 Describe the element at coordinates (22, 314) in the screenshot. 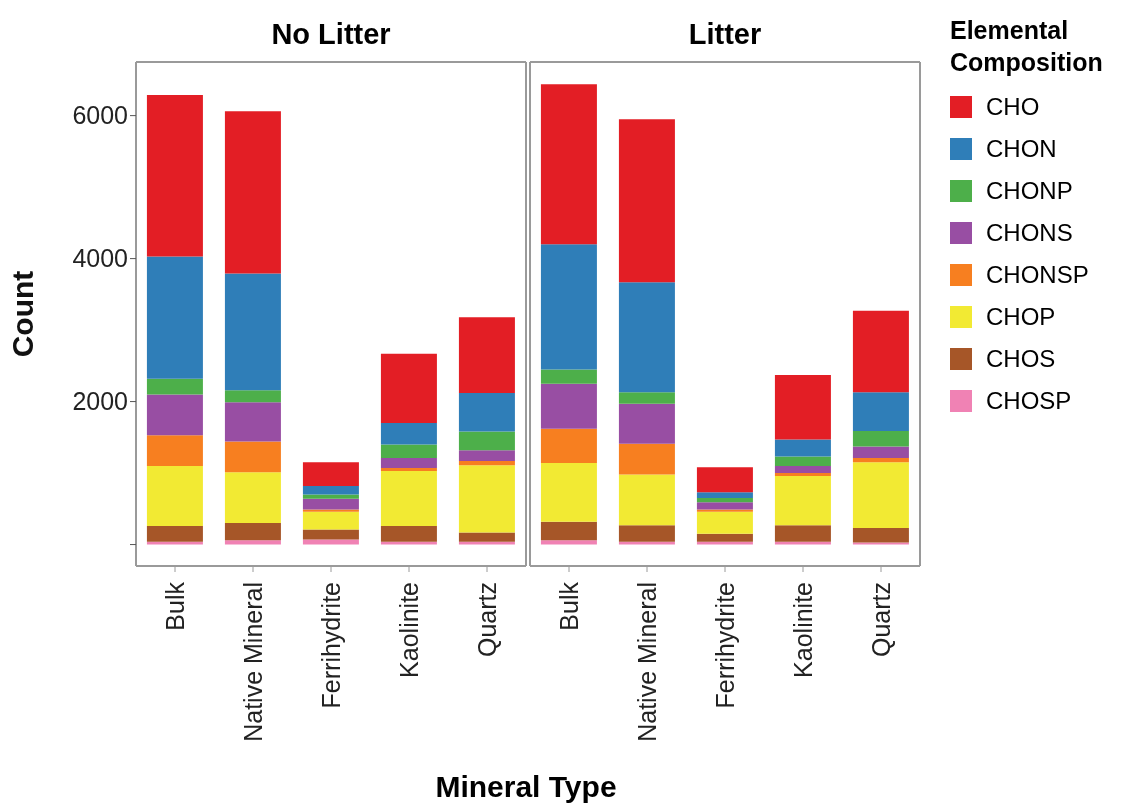

I see `y-axis-title: Count` at that location.